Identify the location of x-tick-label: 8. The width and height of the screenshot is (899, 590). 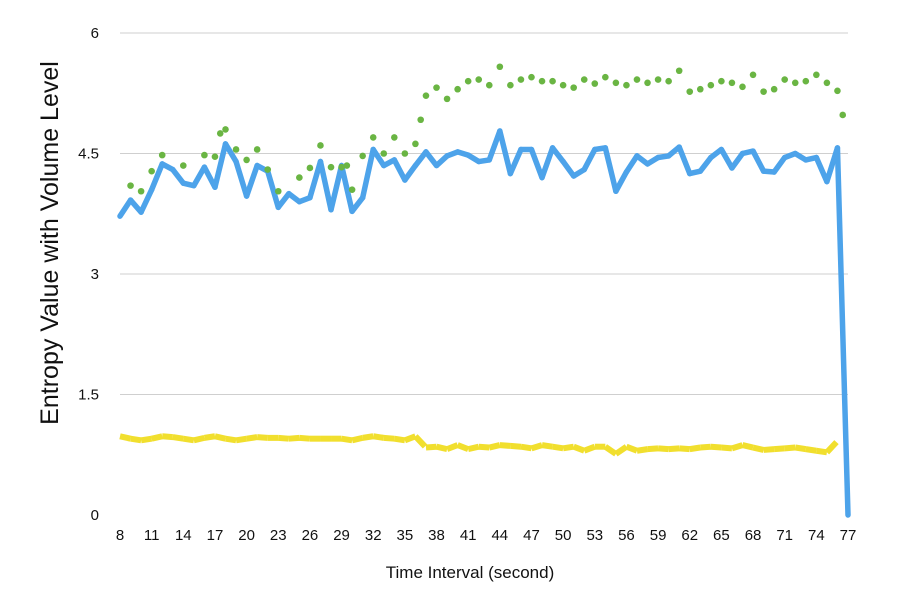
(120, 535).